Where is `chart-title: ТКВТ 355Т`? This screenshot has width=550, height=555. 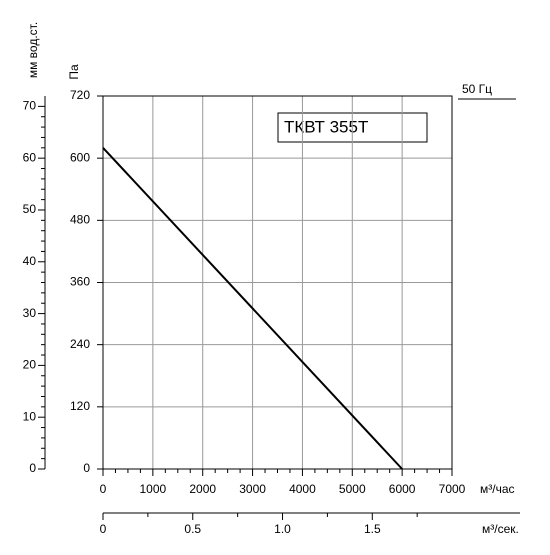
chart-title: ТКВТ 355Т is located at coordinates (326, 126).